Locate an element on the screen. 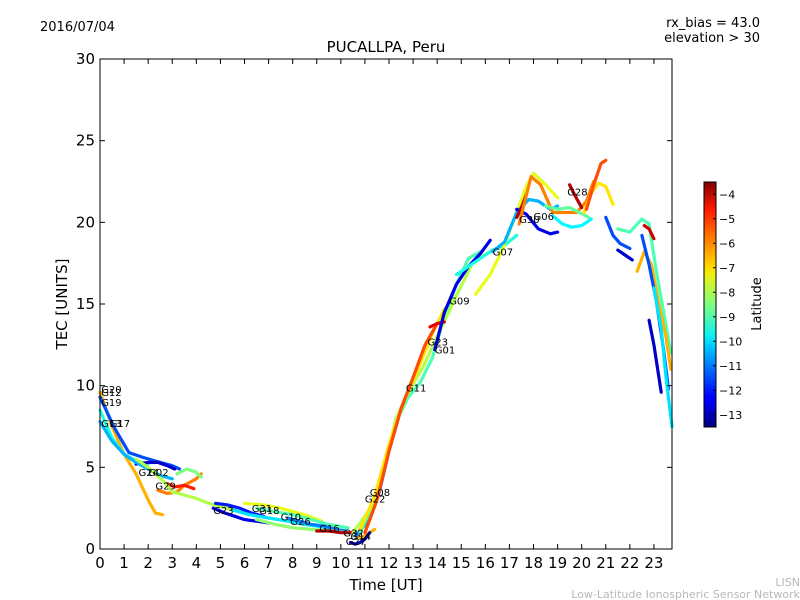 The height and width of the screenshot is (600, 800). x-tick-label: 9 is located at coordinates (317, 563).